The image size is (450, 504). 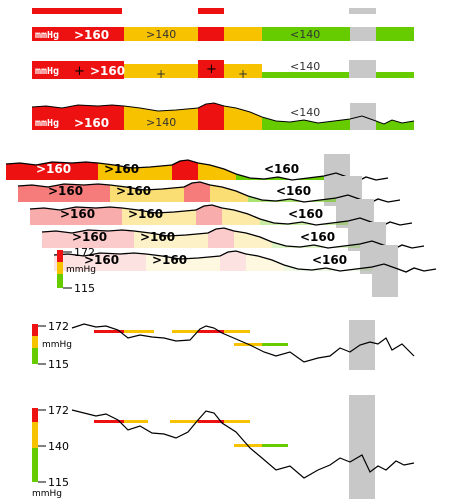 I want to click on row2-red-segment, so click(x=78, y=34).